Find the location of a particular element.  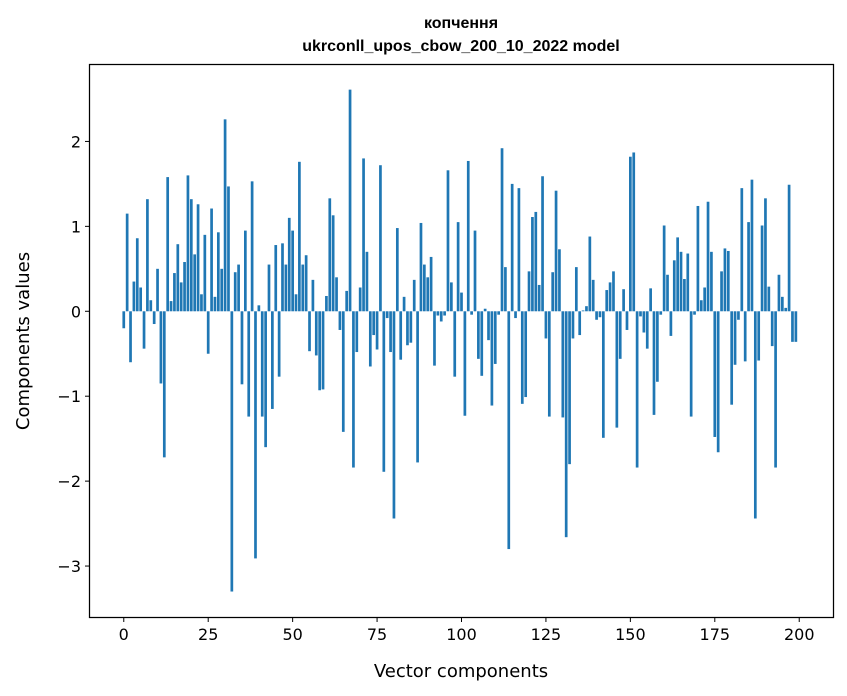

chart-subtitle: ukrconll_upos_cbow_200_10_2022 model is located at coordinates (460, 46).